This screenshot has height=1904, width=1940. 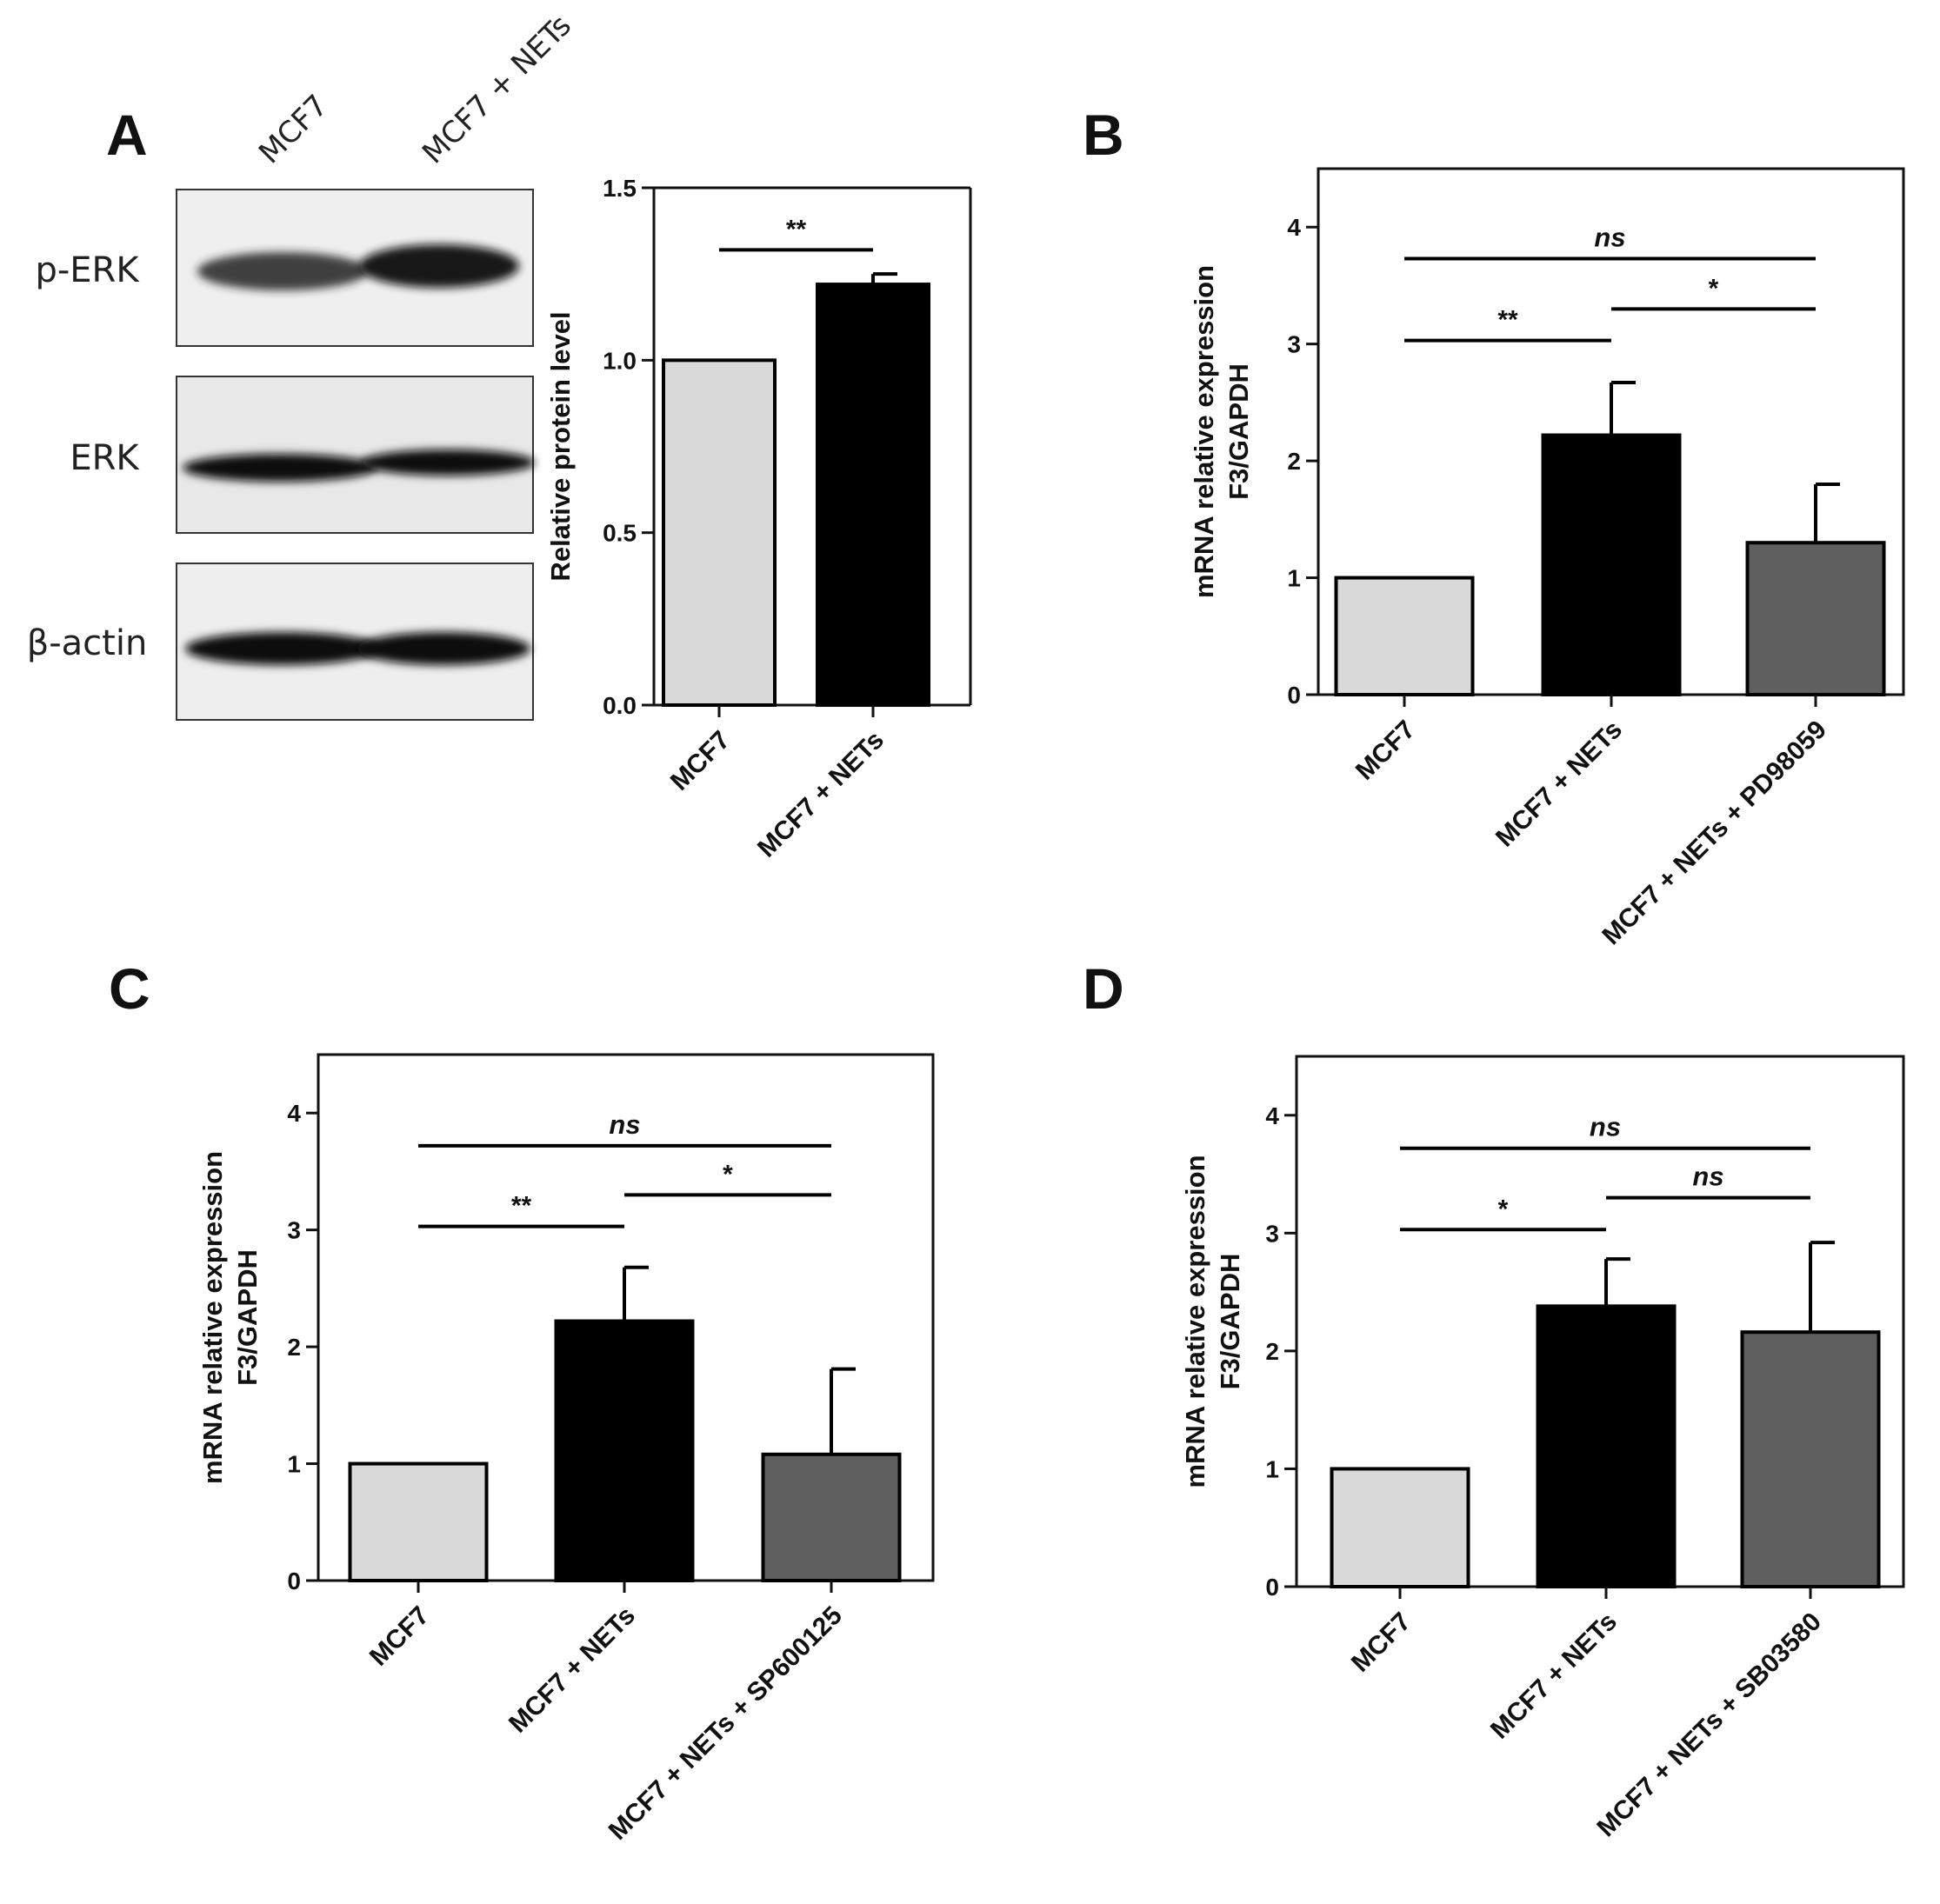 I want to click on chart-c-significance-label: **, so click(x=521, y=1206).